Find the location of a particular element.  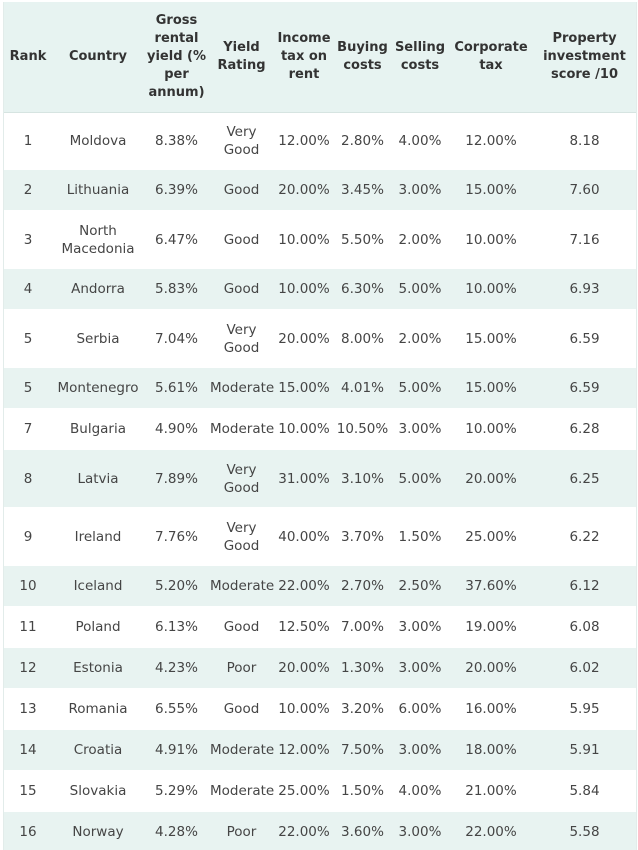

cell-investment-score: 7.60 is located at coordinates (584, 190).